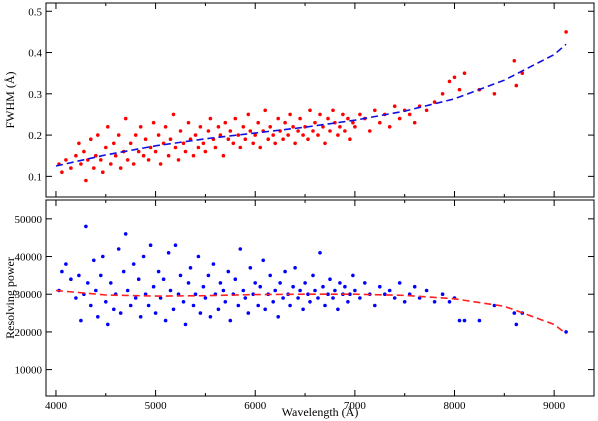  What do you see at coordinates (56, 406) in the screenshot?
I see `x-tick-label: 4000` at bounding box center [56, 406].